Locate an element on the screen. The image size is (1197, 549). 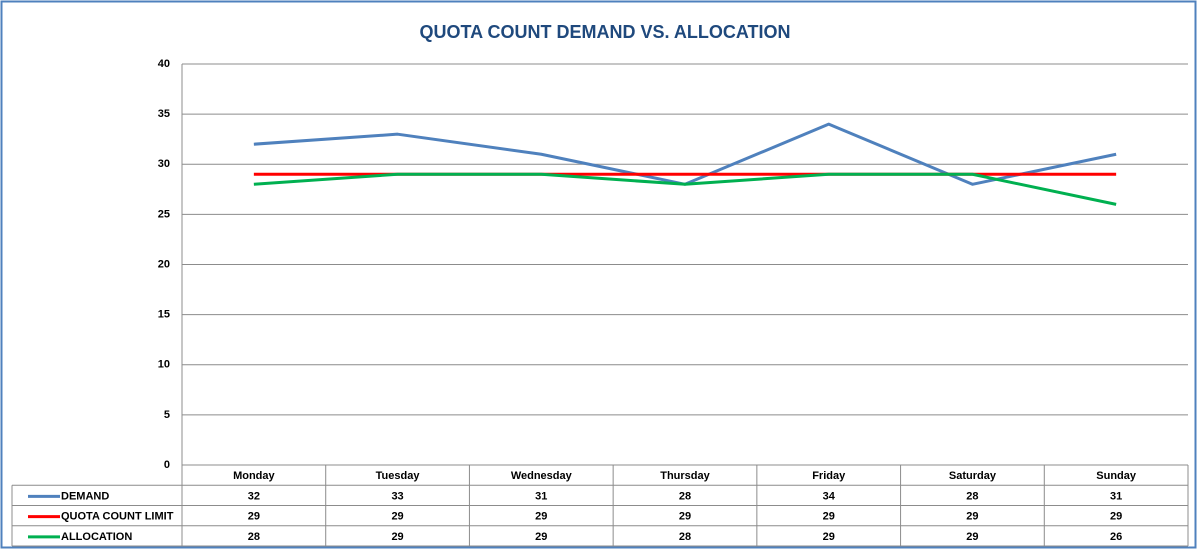
x-tick-label: Thursday is located at coordinates (685, 476).